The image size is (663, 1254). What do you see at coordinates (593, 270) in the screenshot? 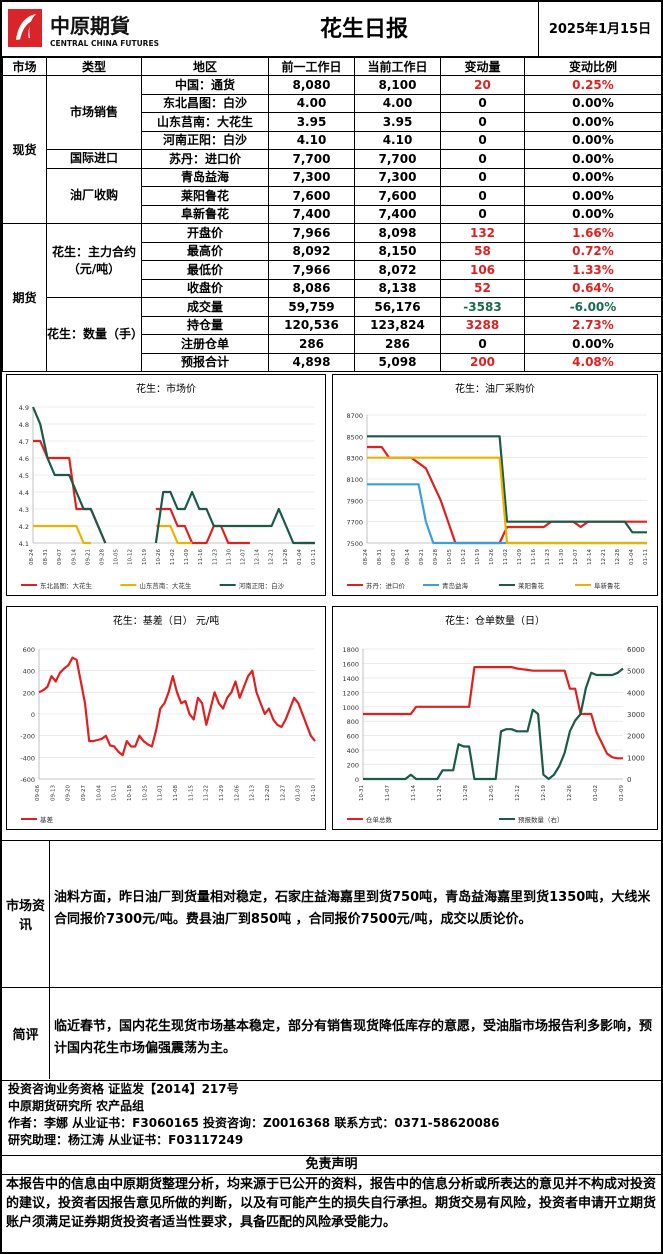
I see `change-pct-cell: 1.33%` at bounding box center [593, 270].